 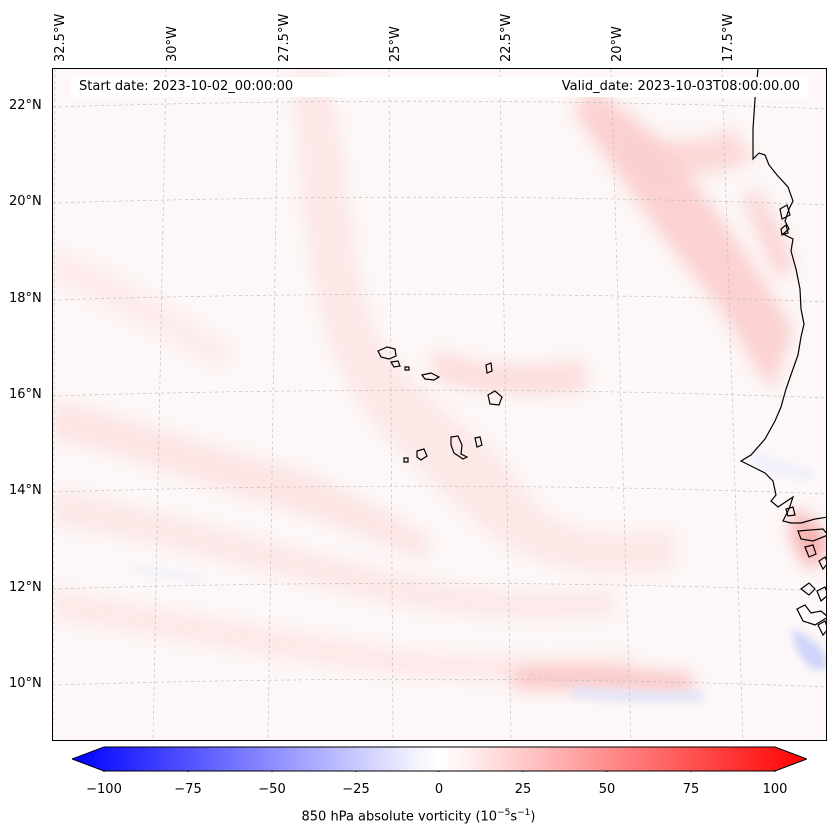 What do you see at coordinates (395, 44) in the screenshot?
I see `lon-label-25w: 25°W` at bounding box center [395, 44].